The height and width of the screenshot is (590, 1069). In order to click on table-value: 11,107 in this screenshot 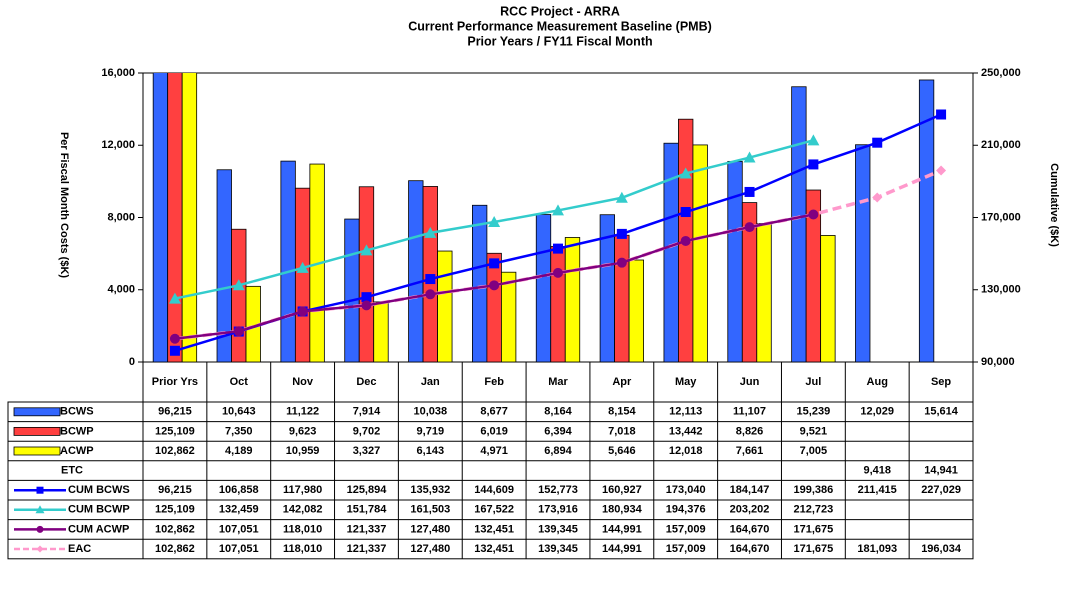, I will do `click(749, 412)`.